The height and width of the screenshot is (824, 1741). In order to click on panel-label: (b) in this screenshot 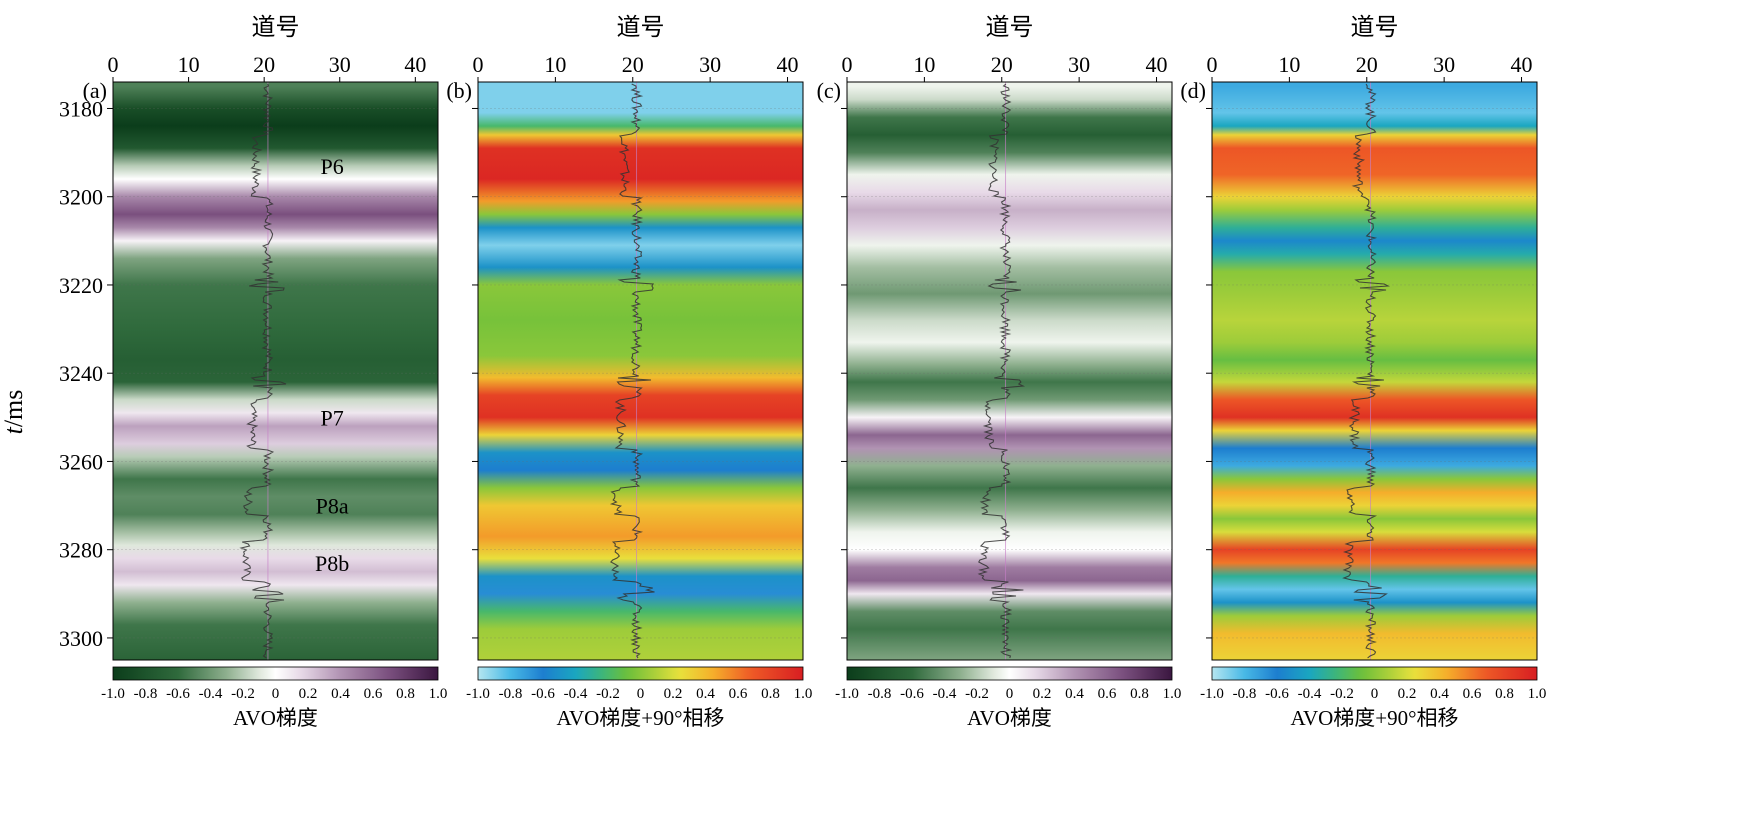, I will do `click(459, 90)`.